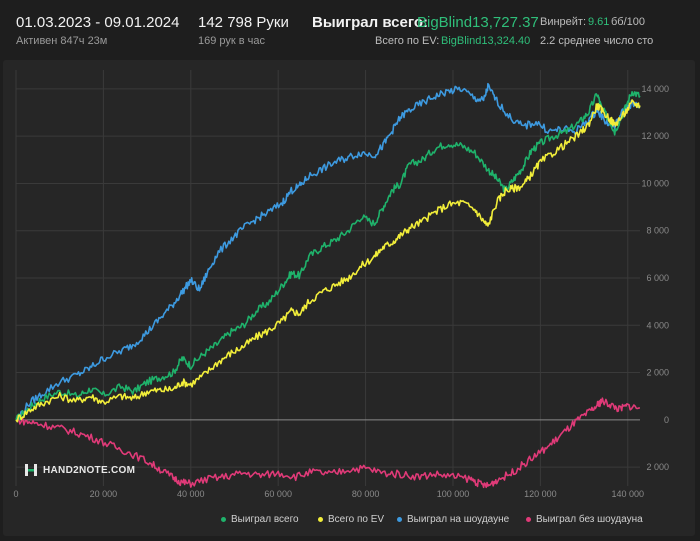 This screenshot has height=541, width=700. What do you see at coordinates (104, 494) in the screenshot?
I see `x-tick-label: 20 000` at bounding box center [104, 494].